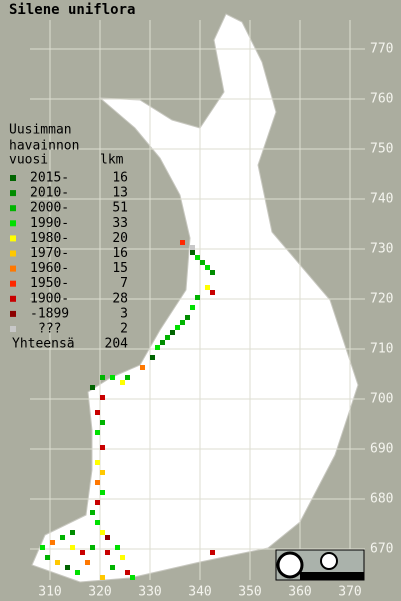 The width and height of the screenshot is (401, 601). I want to click on legend-label: 2000-, so click(49, 208).